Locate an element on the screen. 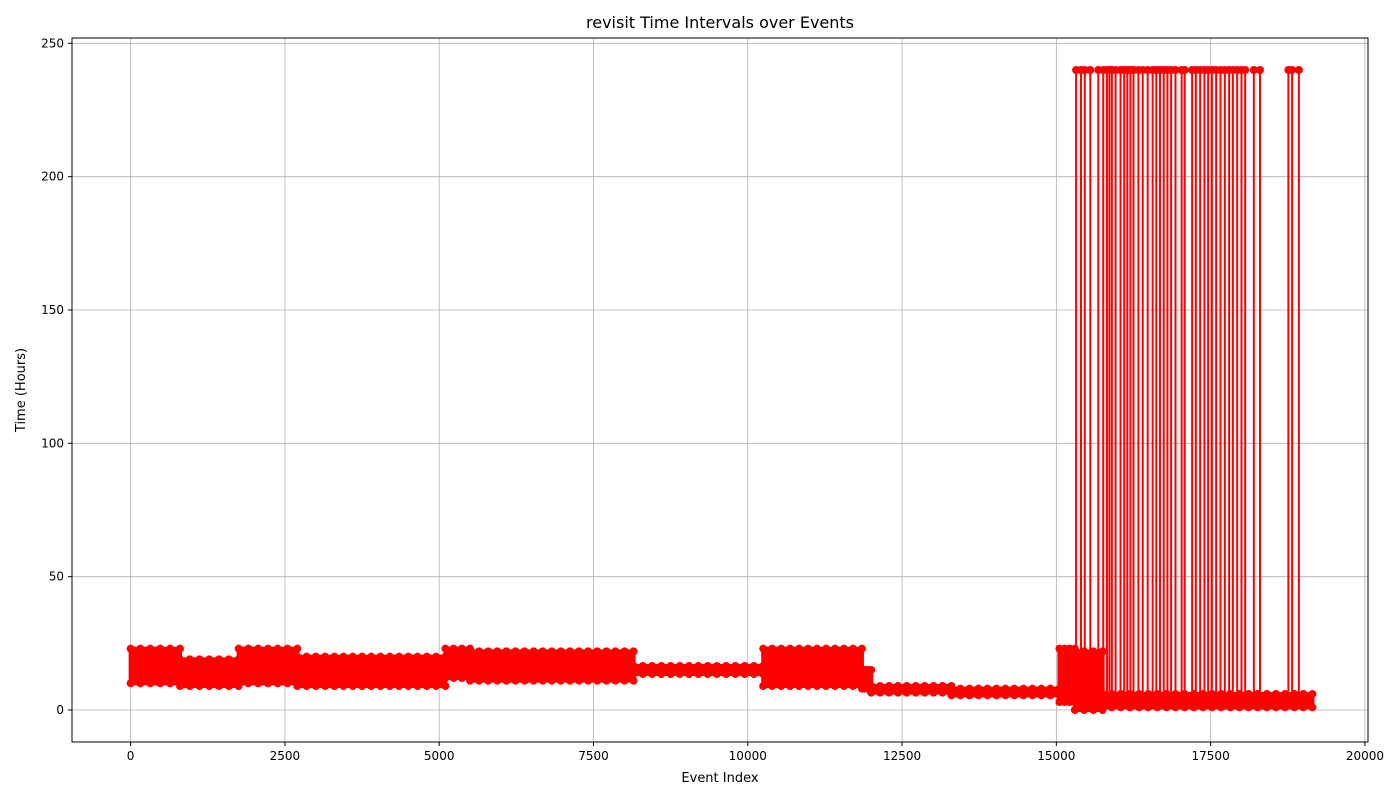 This screenshot has width=1400, height=800. x-tick-label: 12500 is located at coordinates (902, 756).